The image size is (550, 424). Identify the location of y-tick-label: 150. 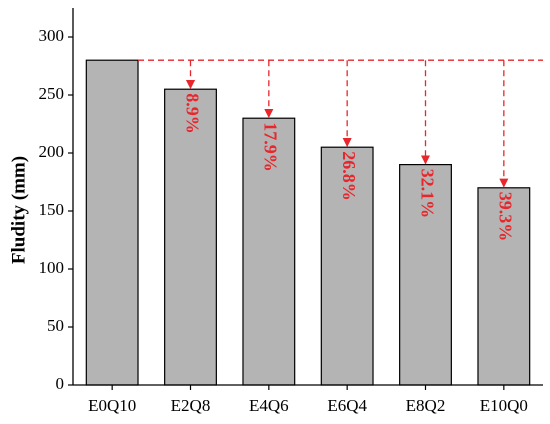
(52, 209).